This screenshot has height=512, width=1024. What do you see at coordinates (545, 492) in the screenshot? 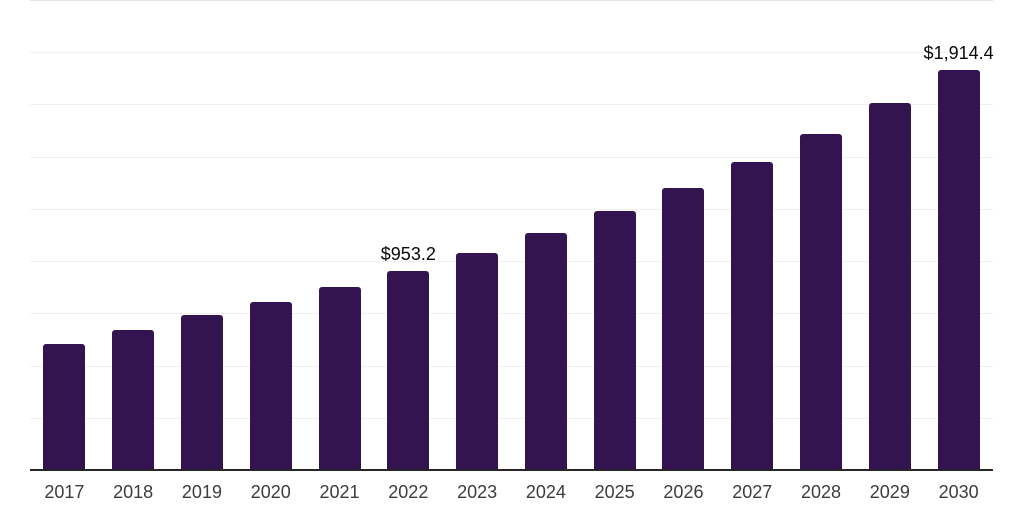
I see `x-tick-2024: 2024` at bounding box center [545, 492].